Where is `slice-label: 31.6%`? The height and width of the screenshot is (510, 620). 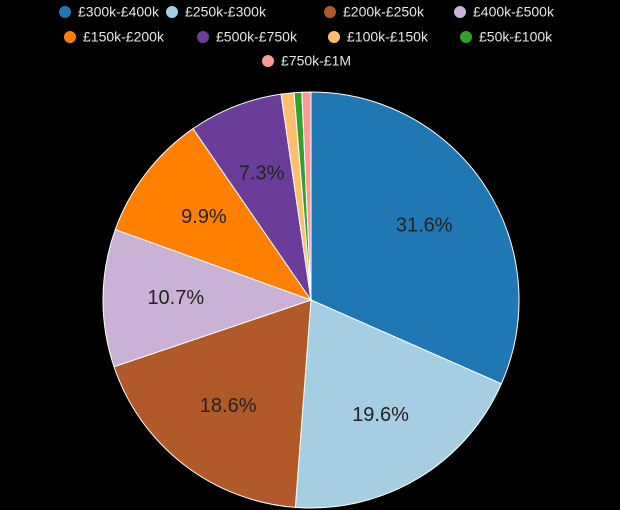 slice-label: 31.6% is located at coordinates (424, 225).